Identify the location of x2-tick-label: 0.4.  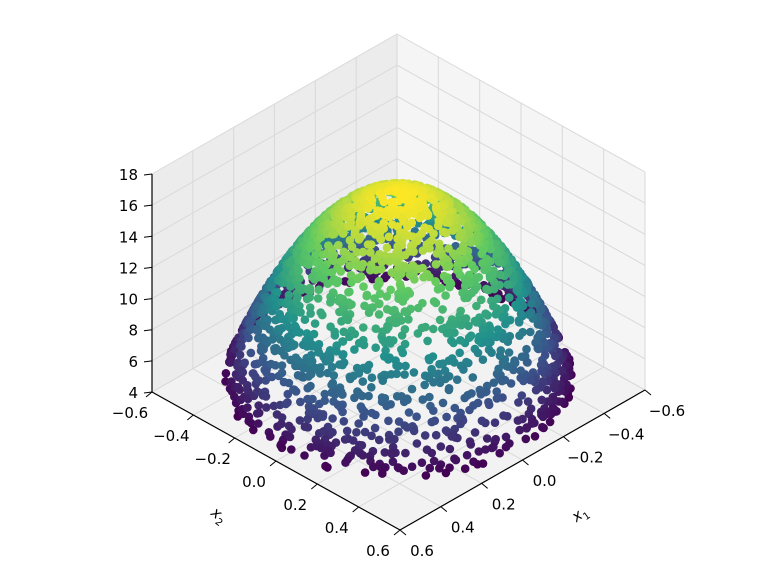
(337, 528).